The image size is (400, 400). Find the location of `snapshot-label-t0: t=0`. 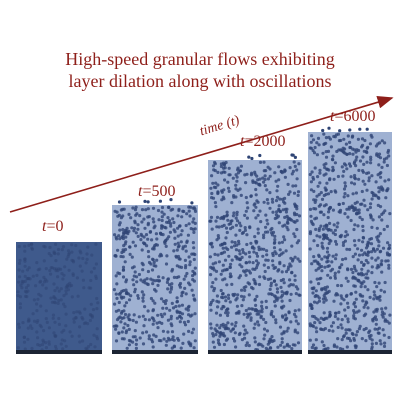

snapshot-label-t0: t=0 is located at coordinates (53, 226).